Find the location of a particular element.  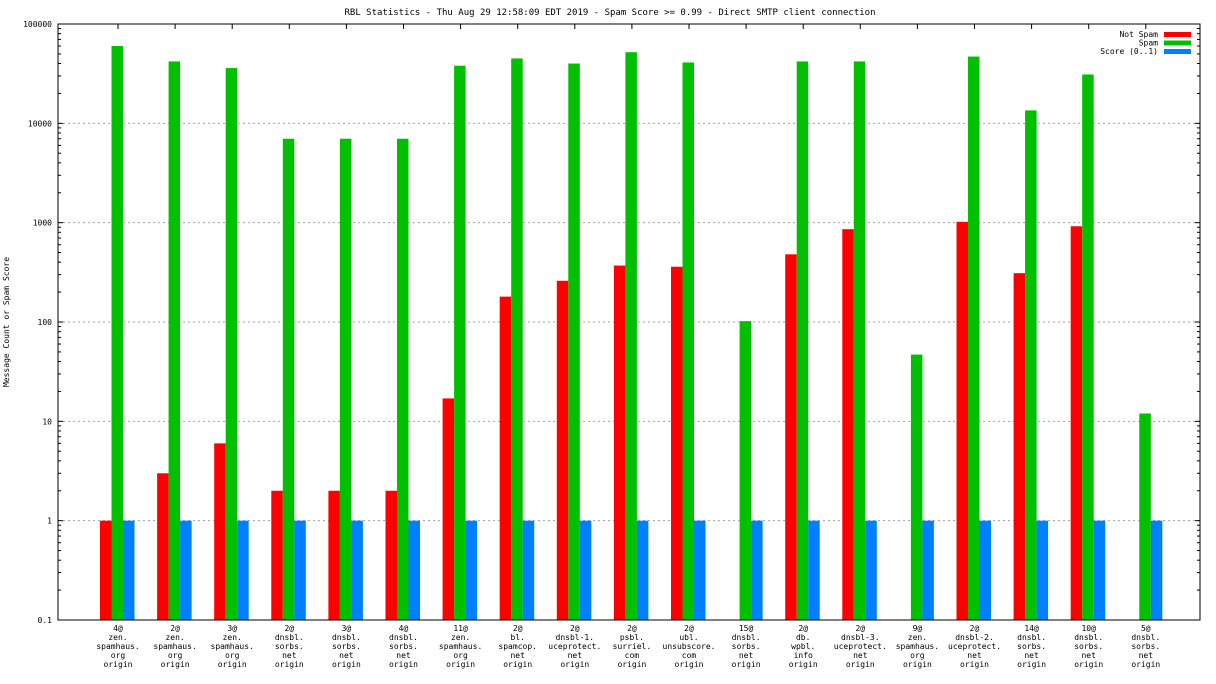

legend-label: Not Spam is located at coordinates (1138, 34).